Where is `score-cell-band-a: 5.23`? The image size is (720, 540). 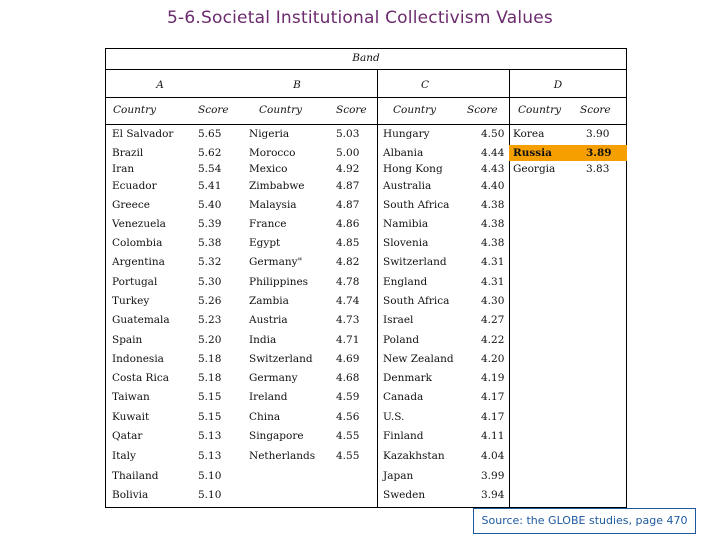
score-cell-band-a: 5.23 is located at coordinates (210, 320).